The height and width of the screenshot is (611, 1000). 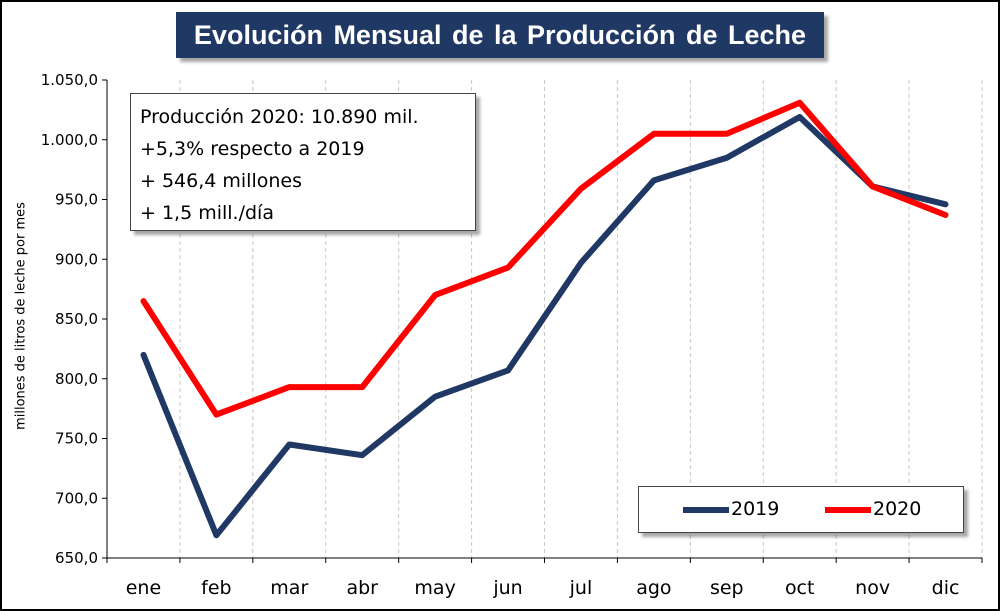 I want to click on y-tick-label: 800,0, so click(x=76, y=379).